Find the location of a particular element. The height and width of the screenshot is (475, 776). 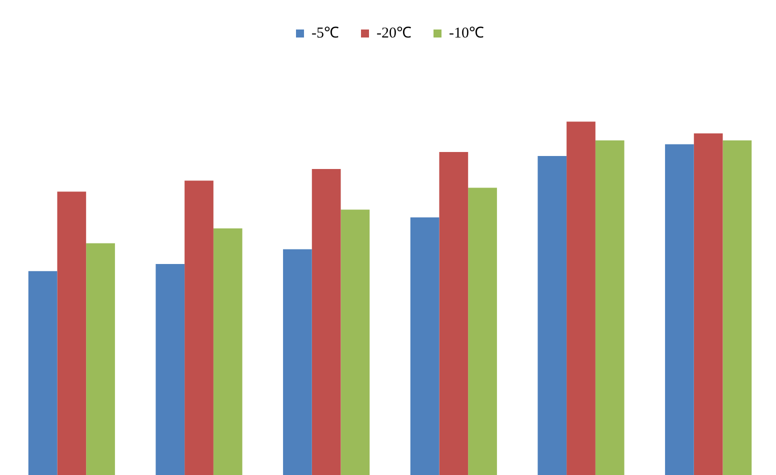

legend-label: -10℃ is located at coordinates (466, 33).